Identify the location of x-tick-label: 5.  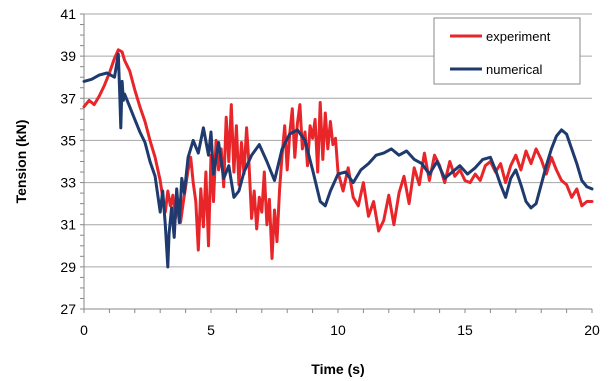
(211, 330).